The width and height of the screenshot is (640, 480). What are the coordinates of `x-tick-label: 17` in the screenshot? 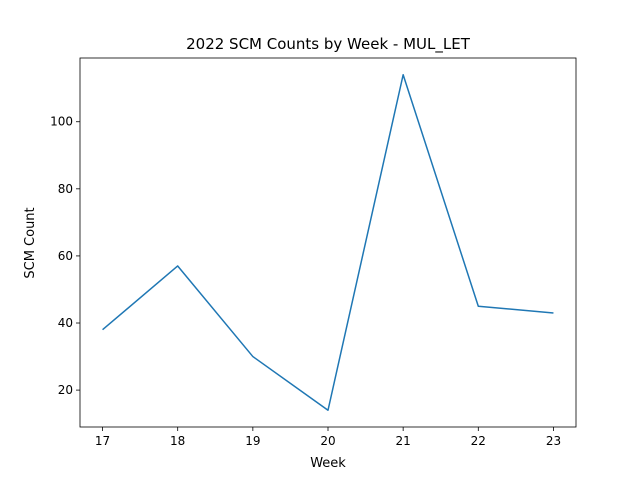 It's located at (102, 441).